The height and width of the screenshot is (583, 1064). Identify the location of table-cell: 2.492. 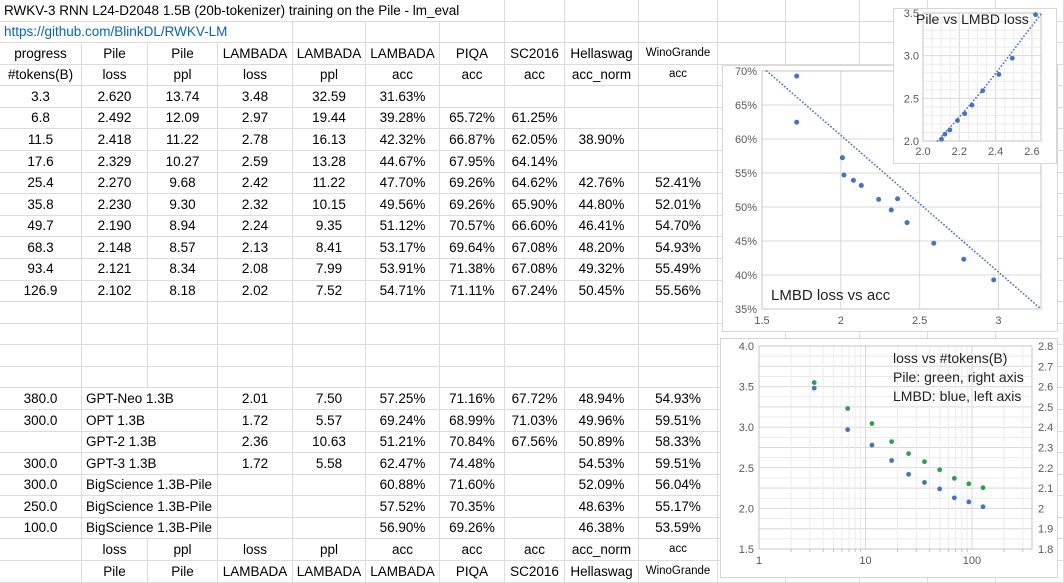
(115, 118).